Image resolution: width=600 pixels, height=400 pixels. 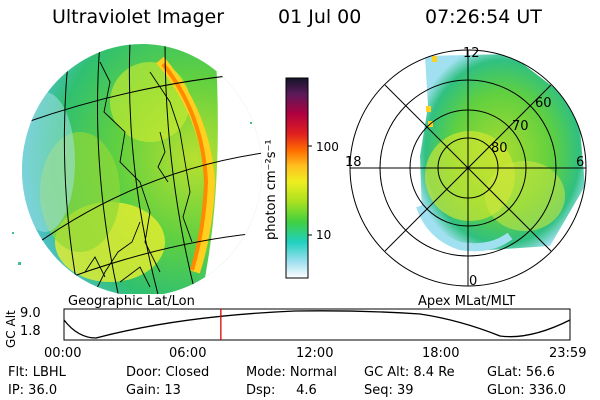 I want to click on apex-caption: Apex MLat/MLT, so click(x=467, y=301).